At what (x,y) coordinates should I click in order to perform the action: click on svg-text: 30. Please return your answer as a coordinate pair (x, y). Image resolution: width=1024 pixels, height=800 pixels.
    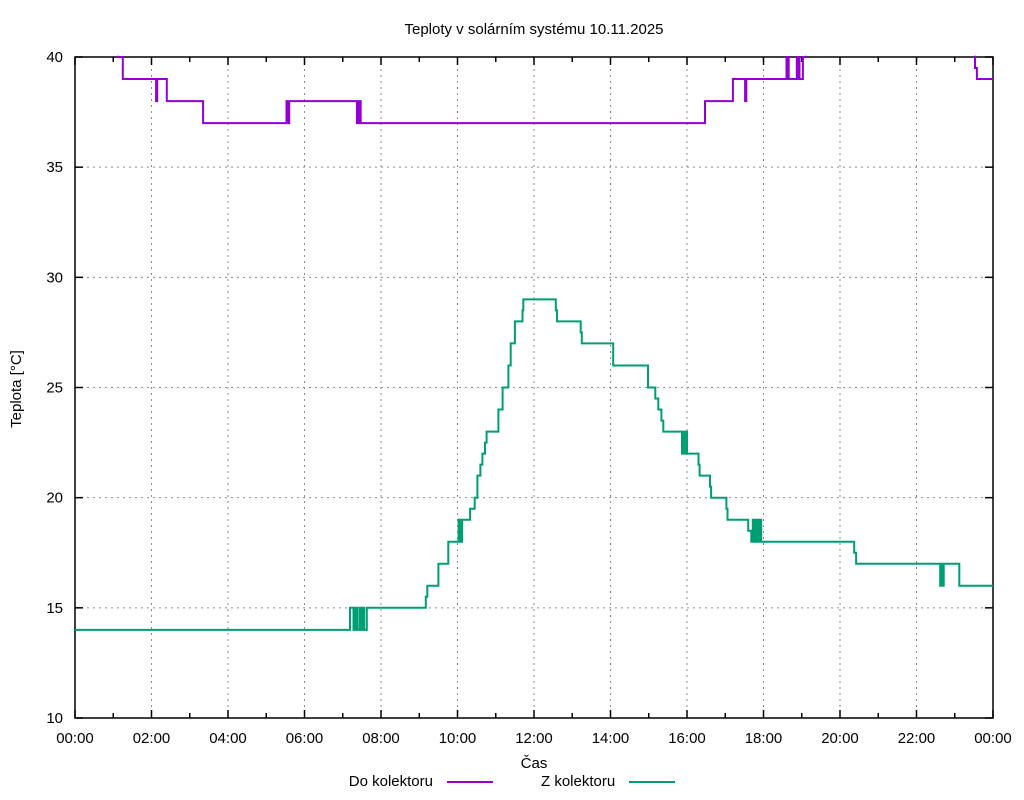
    Looking at the image, I should click on (54, 277).